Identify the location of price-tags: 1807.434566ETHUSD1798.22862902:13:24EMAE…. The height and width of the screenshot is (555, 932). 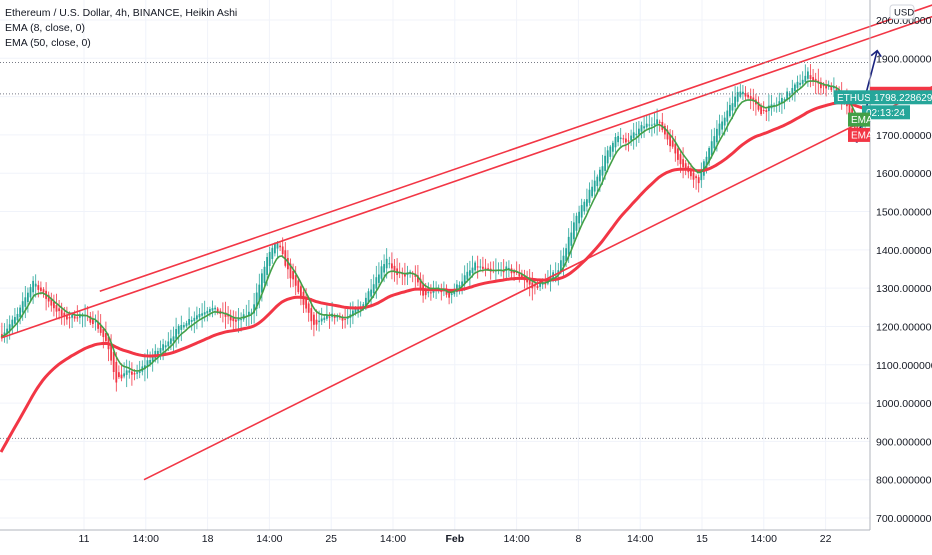
(883, 114).